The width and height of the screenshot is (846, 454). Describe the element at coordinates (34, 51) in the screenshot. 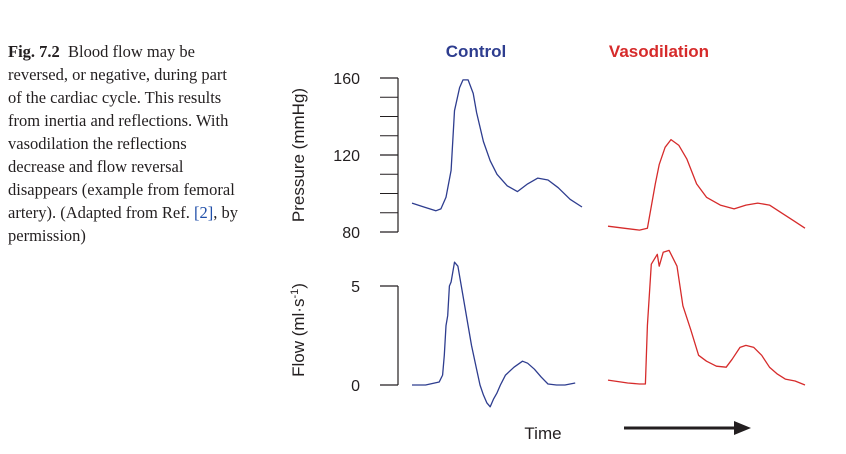

I see `figure-label: Fig. 7.2` at that location.